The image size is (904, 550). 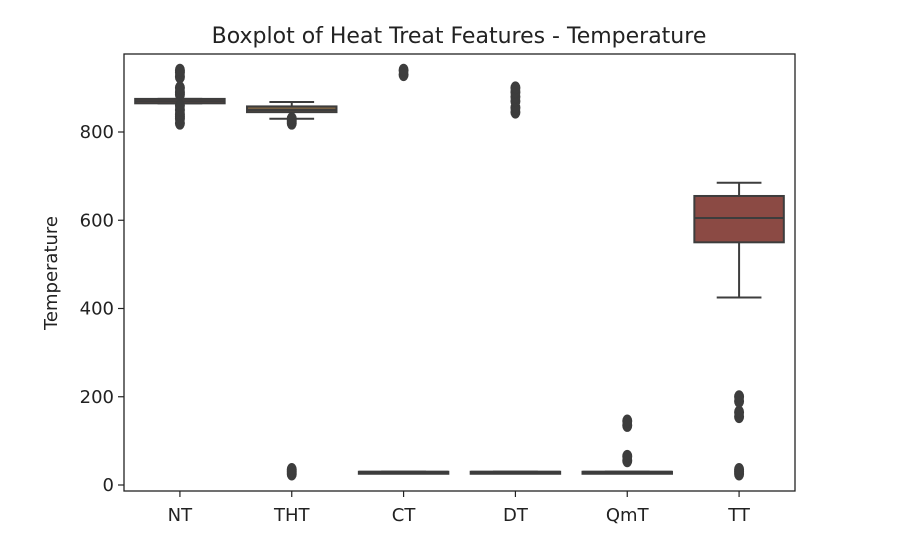 What do you see at coordinates (515, 278) in the screenshot?
I see `box-DT` at bounding box center [515, 278].